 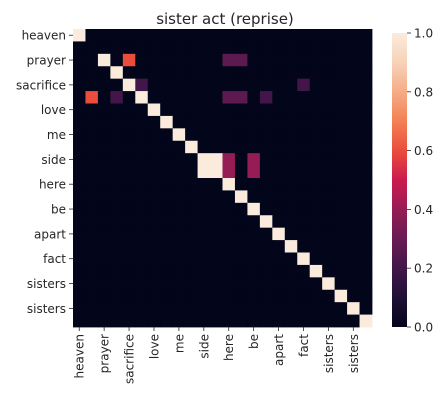 What do you see at coordinates (229, 347) in the screenshot?
I see `x-tick-label: here` at bounding box center [229, 347].